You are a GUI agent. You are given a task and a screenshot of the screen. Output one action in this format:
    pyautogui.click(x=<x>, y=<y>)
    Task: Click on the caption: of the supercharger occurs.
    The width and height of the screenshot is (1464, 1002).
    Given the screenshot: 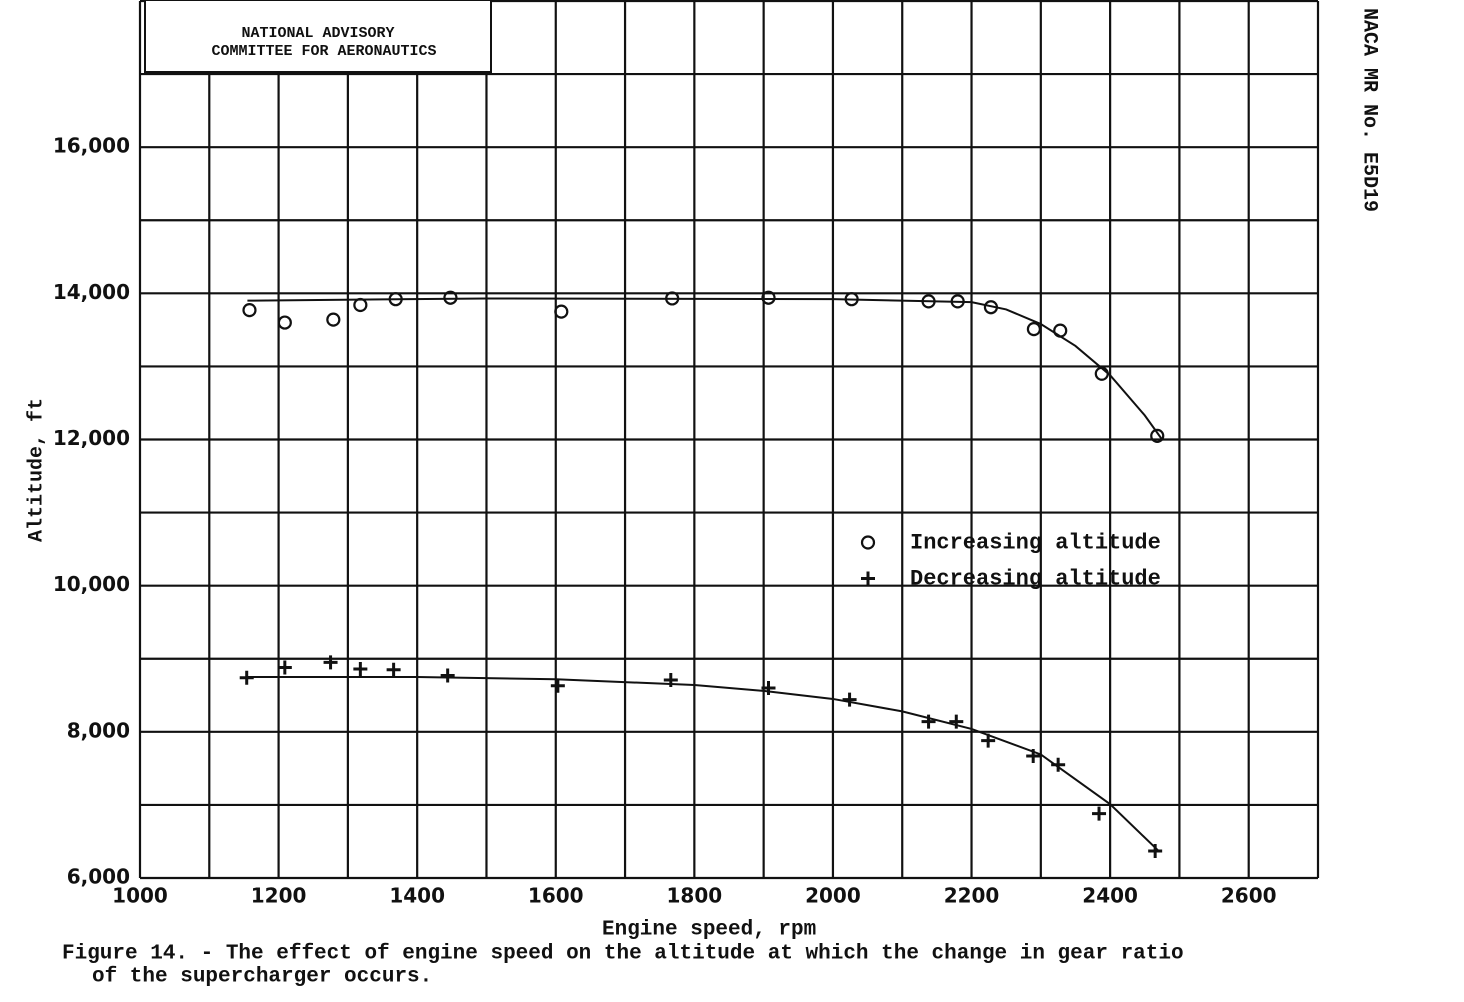 What is the action you would take?
    pyautogui.click(x=262, y=977)
    